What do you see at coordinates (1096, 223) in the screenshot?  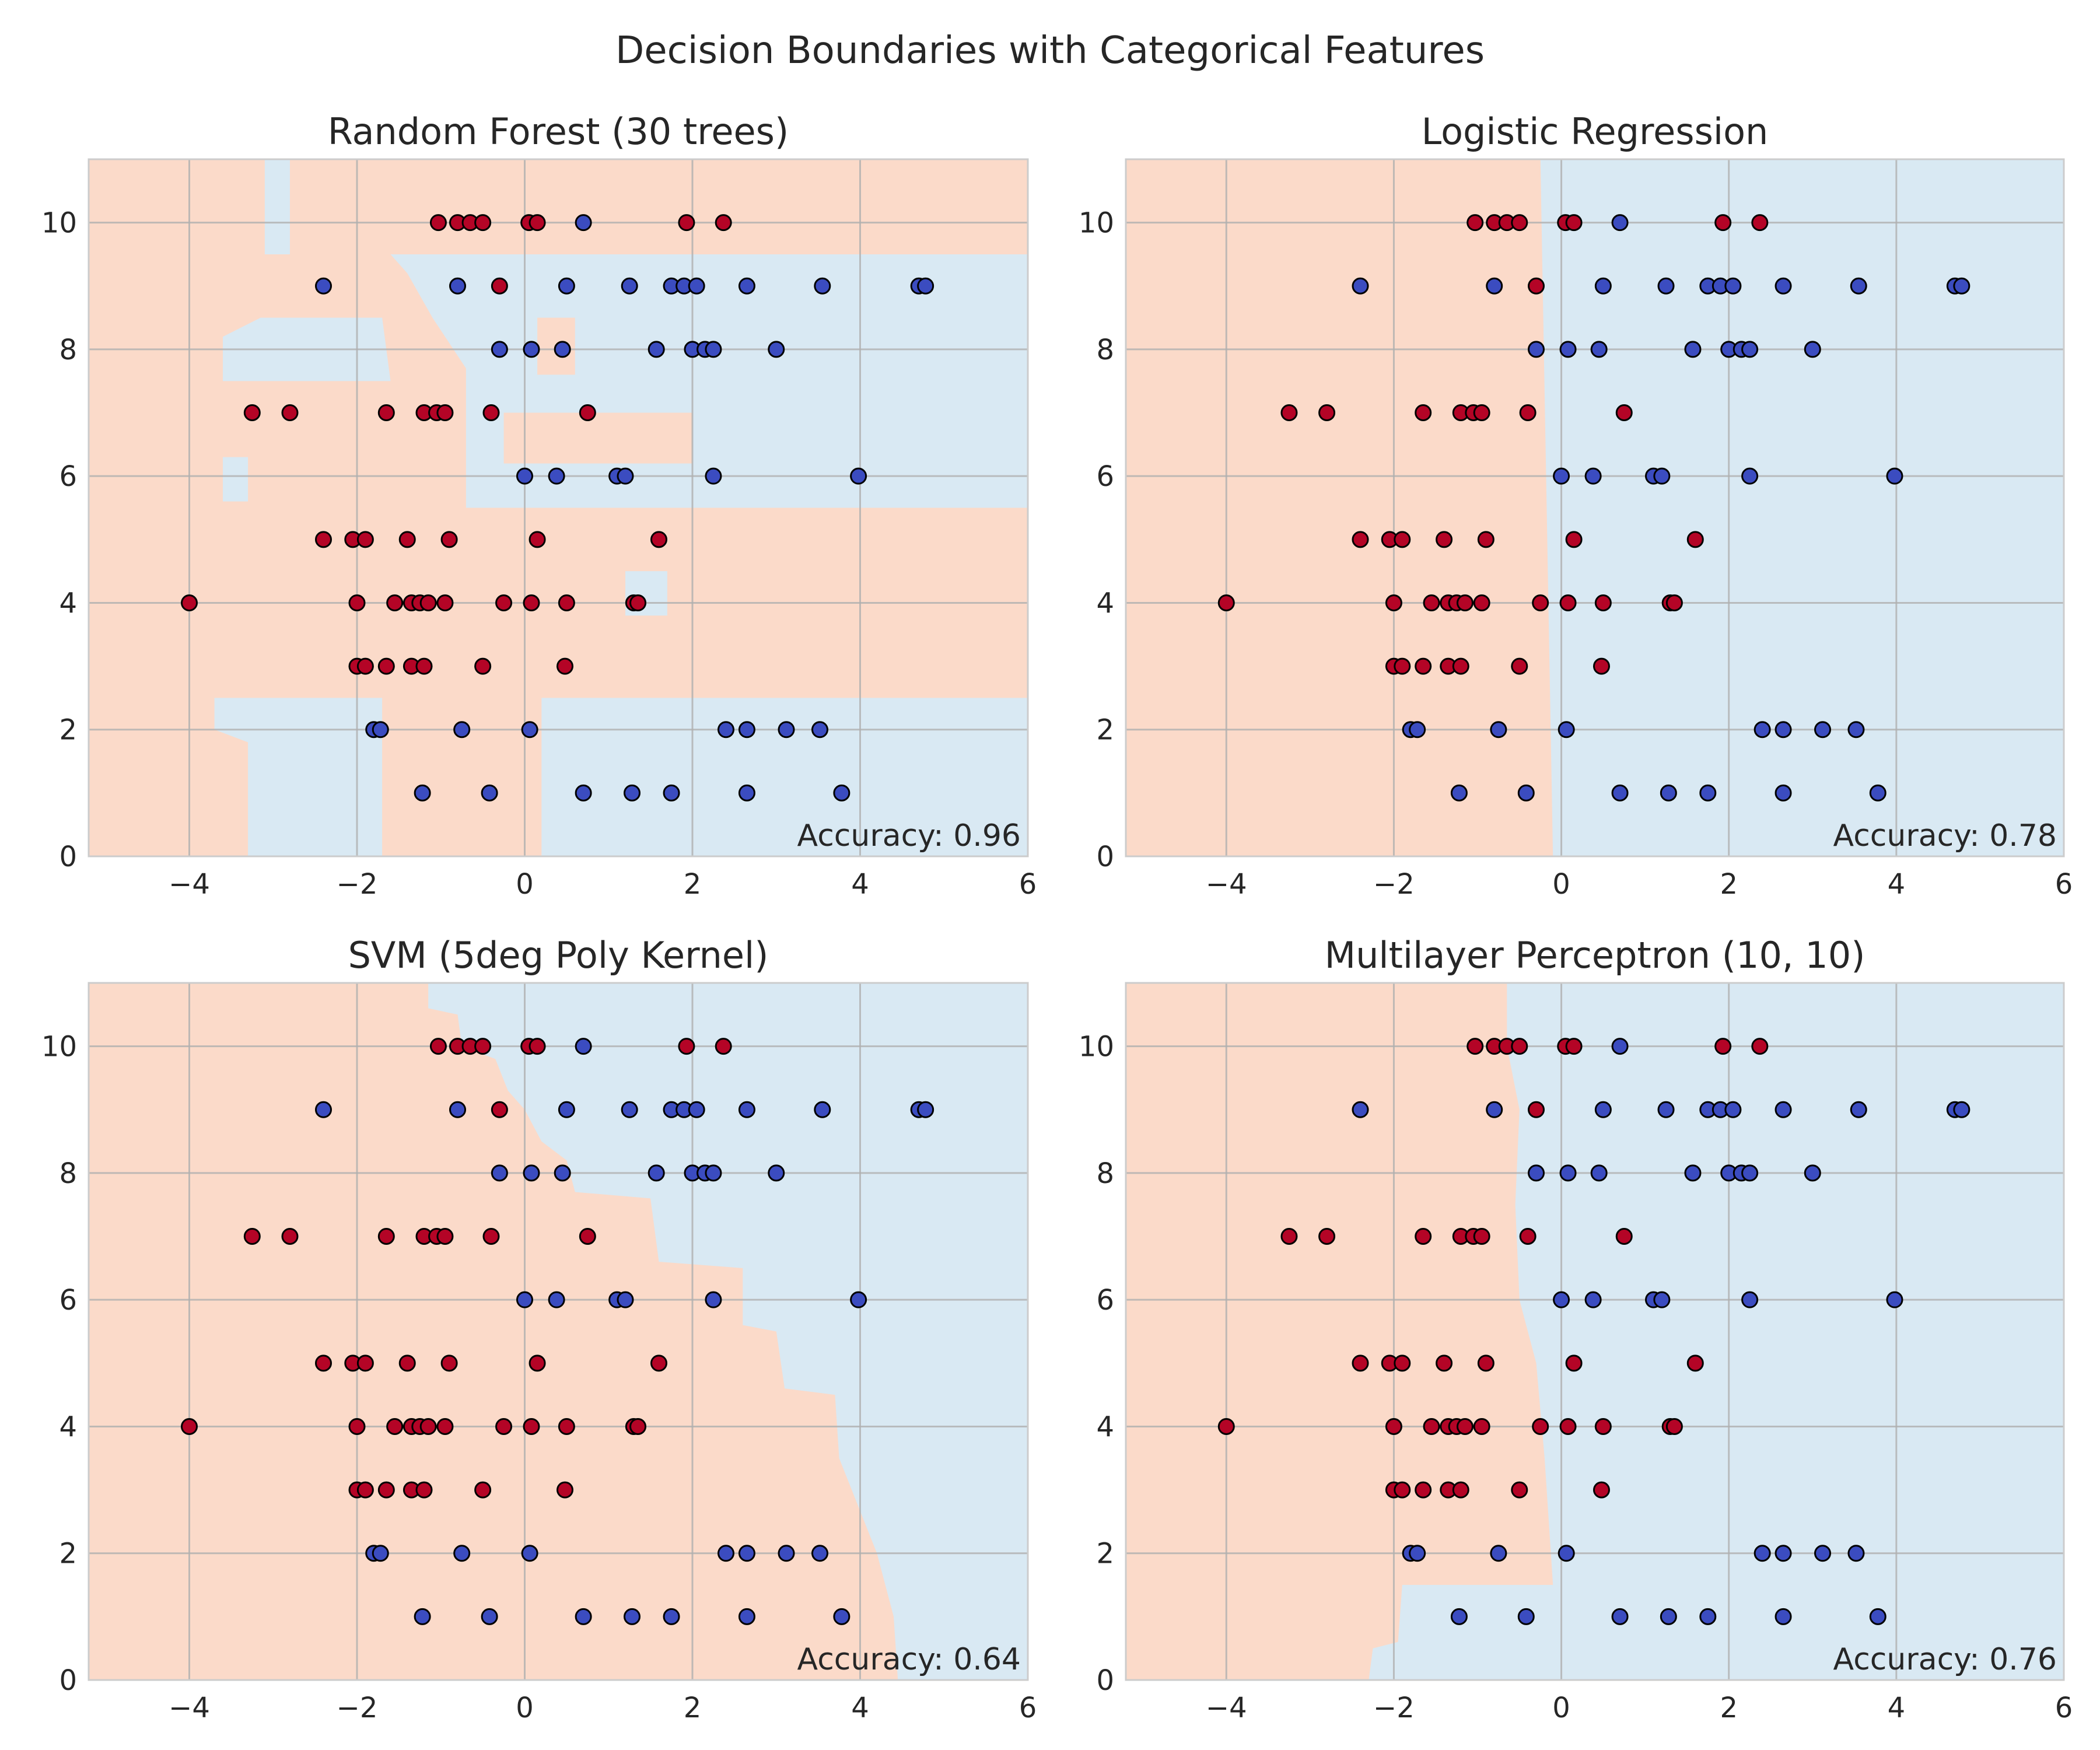 I see `y-tick-label: 10` at bounding box center [1096, 223].